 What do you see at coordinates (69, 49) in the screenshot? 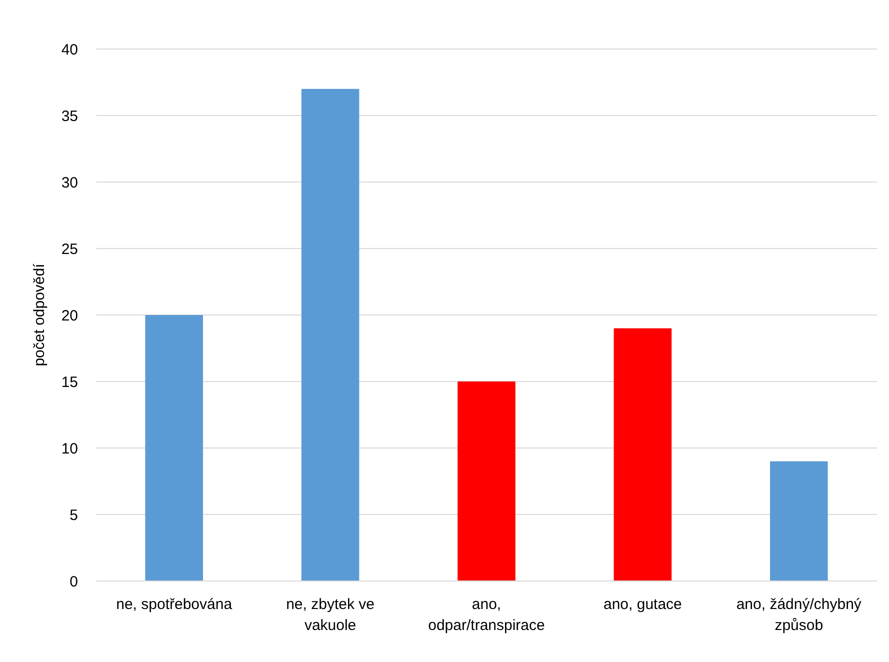
I see `y-tick-label: 40` at bounding box center [69, 49].